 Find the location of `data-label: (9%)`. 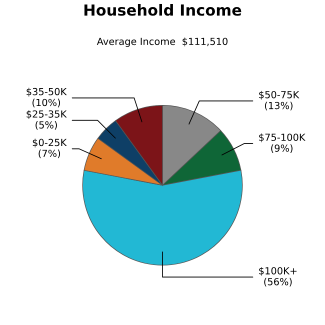

data-label: (9%) is located at coordinates (281, 148).